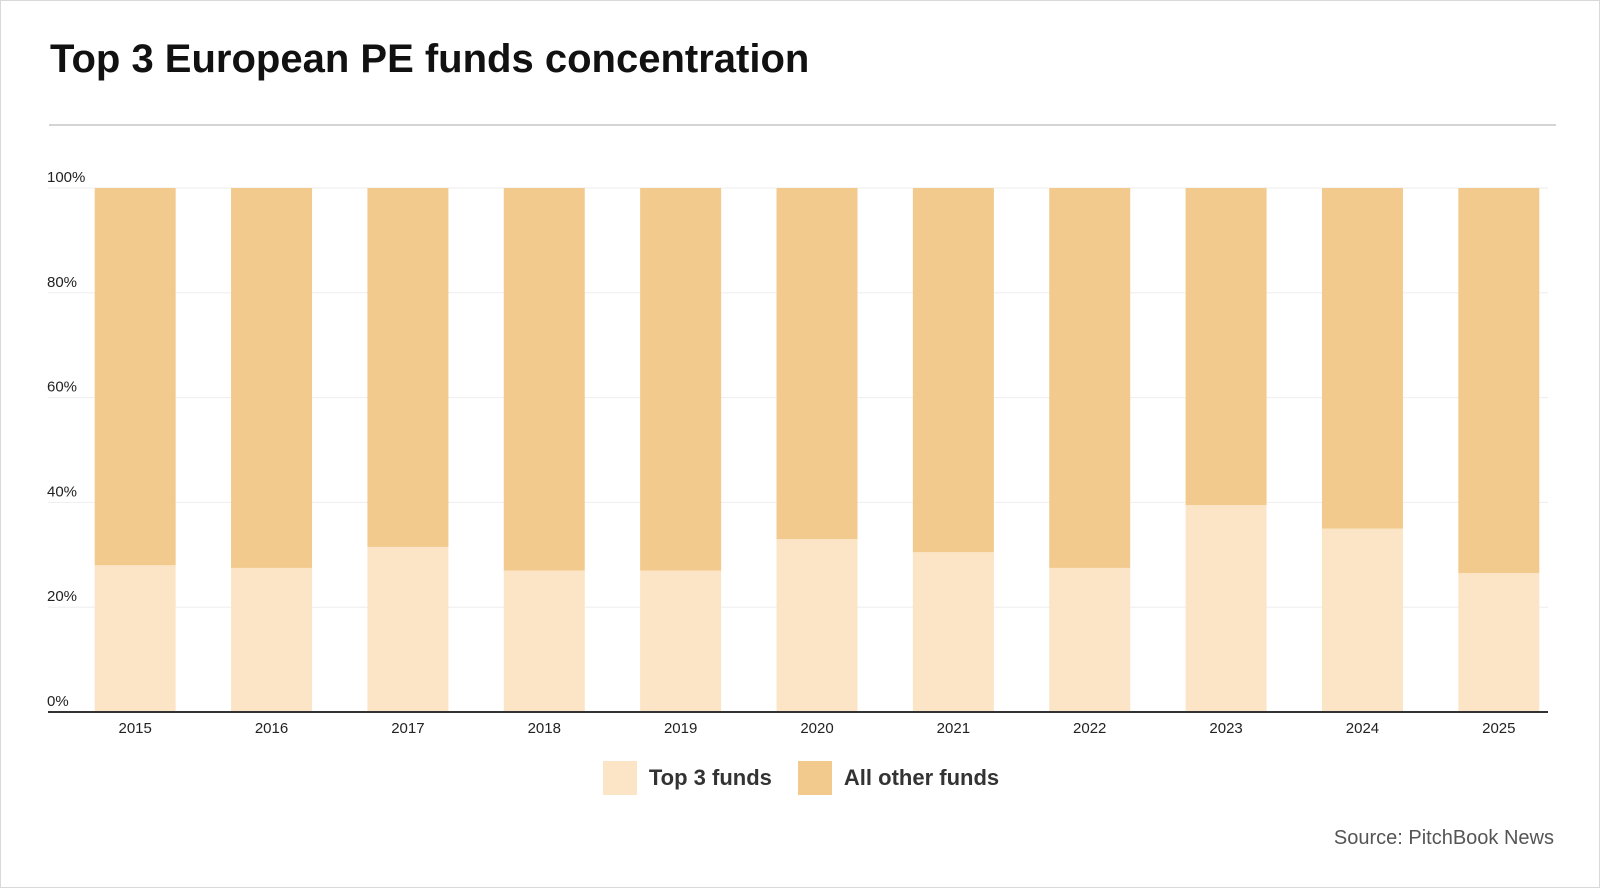 The height and width of the screenshot is (888, 1600). Describe the element at coordinates (62, 491) in the screenshot. I see `y-tick-label: 40%` at that location.